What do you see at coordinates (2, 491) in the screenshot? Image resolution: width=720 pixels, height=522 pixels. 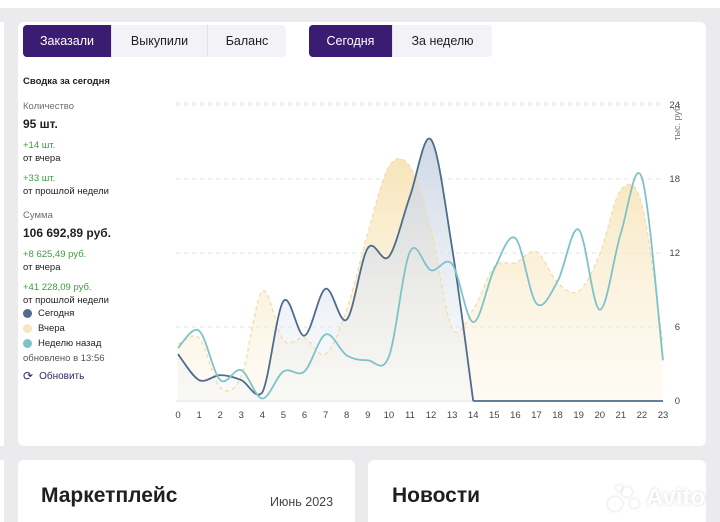 I see `left-card-edge-bottom` at bounding box center [2, 491].